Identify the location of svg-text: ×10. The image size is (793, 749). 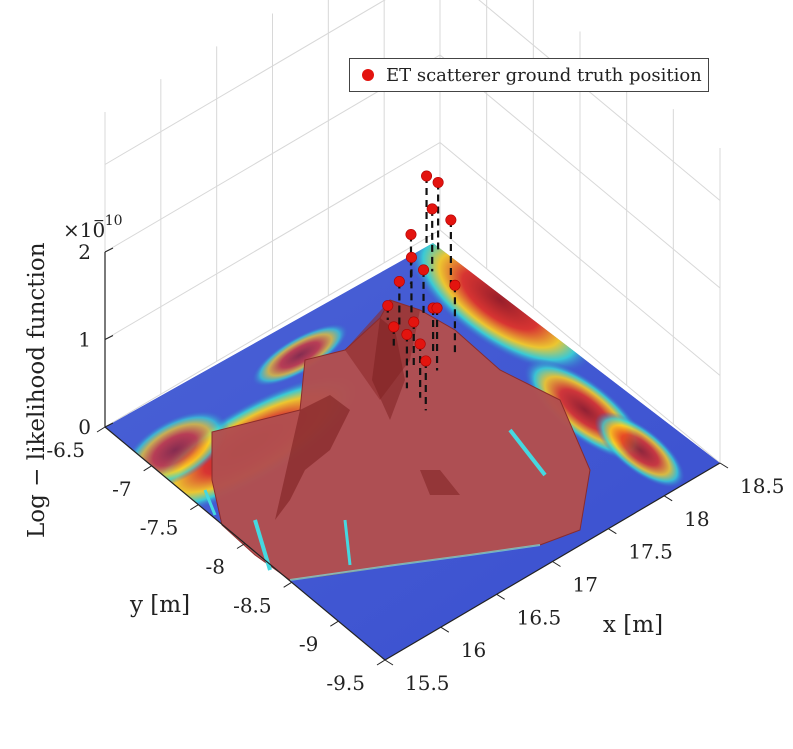
(84, 230).